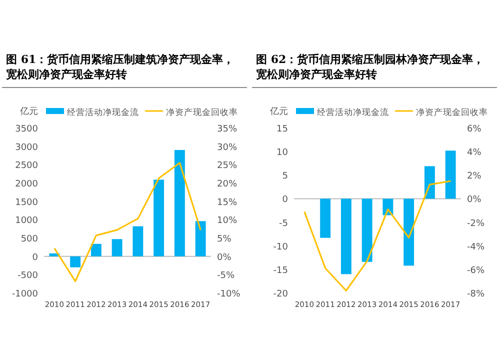 The width and height of the screenshot is (500, 362). What do you see at coordinates (280, 247) in the screenshot?
I see `y-tick-label: -10` at bounding box center [280, 247].